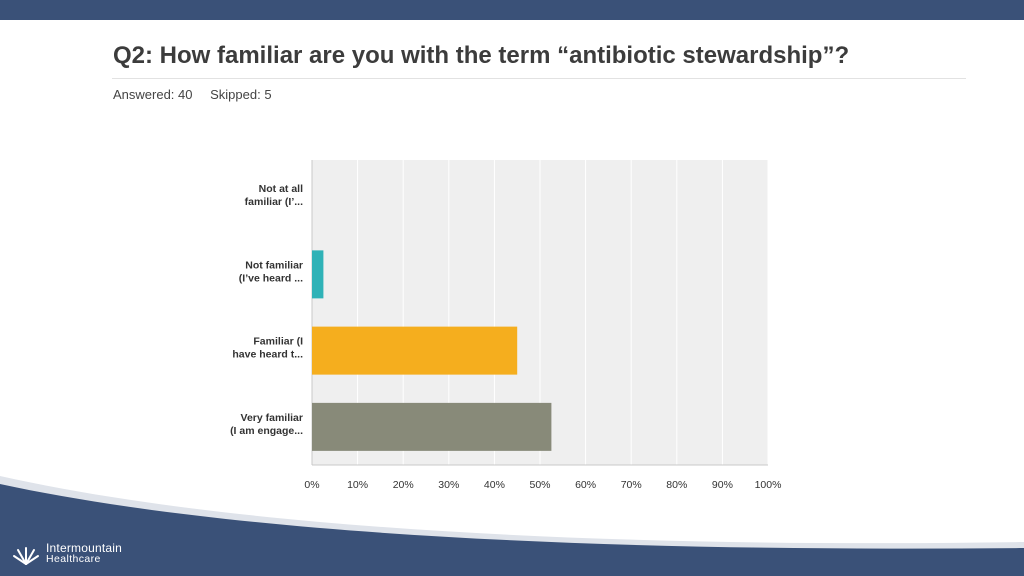  I want to click on x-tick-label: 90%, so click(722, 485).